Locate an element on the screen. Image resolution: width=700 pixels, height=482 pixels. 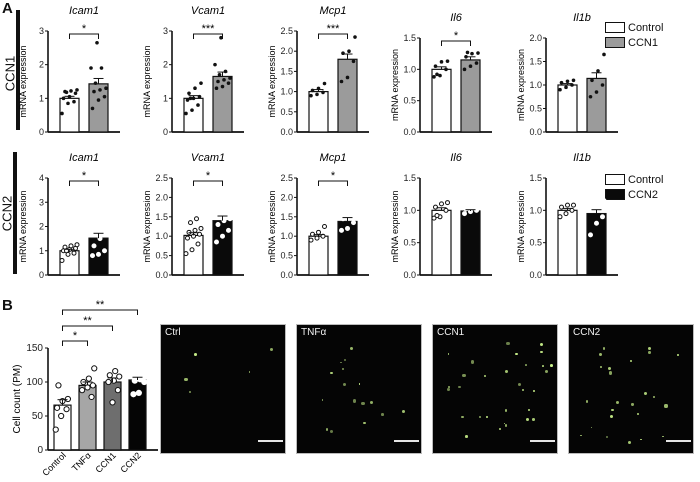
significance-label: ** is located at coordinates (87, 321).